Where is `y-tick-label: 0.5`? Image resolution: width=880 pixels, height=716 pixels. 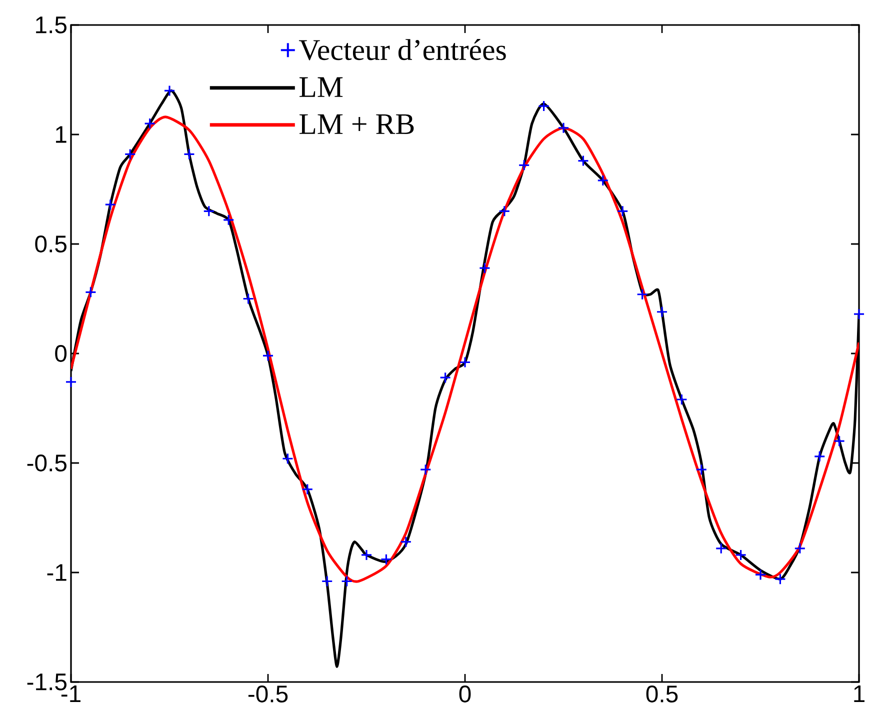
y-tick-label: 0.5 is located at coordinates (50, 244).